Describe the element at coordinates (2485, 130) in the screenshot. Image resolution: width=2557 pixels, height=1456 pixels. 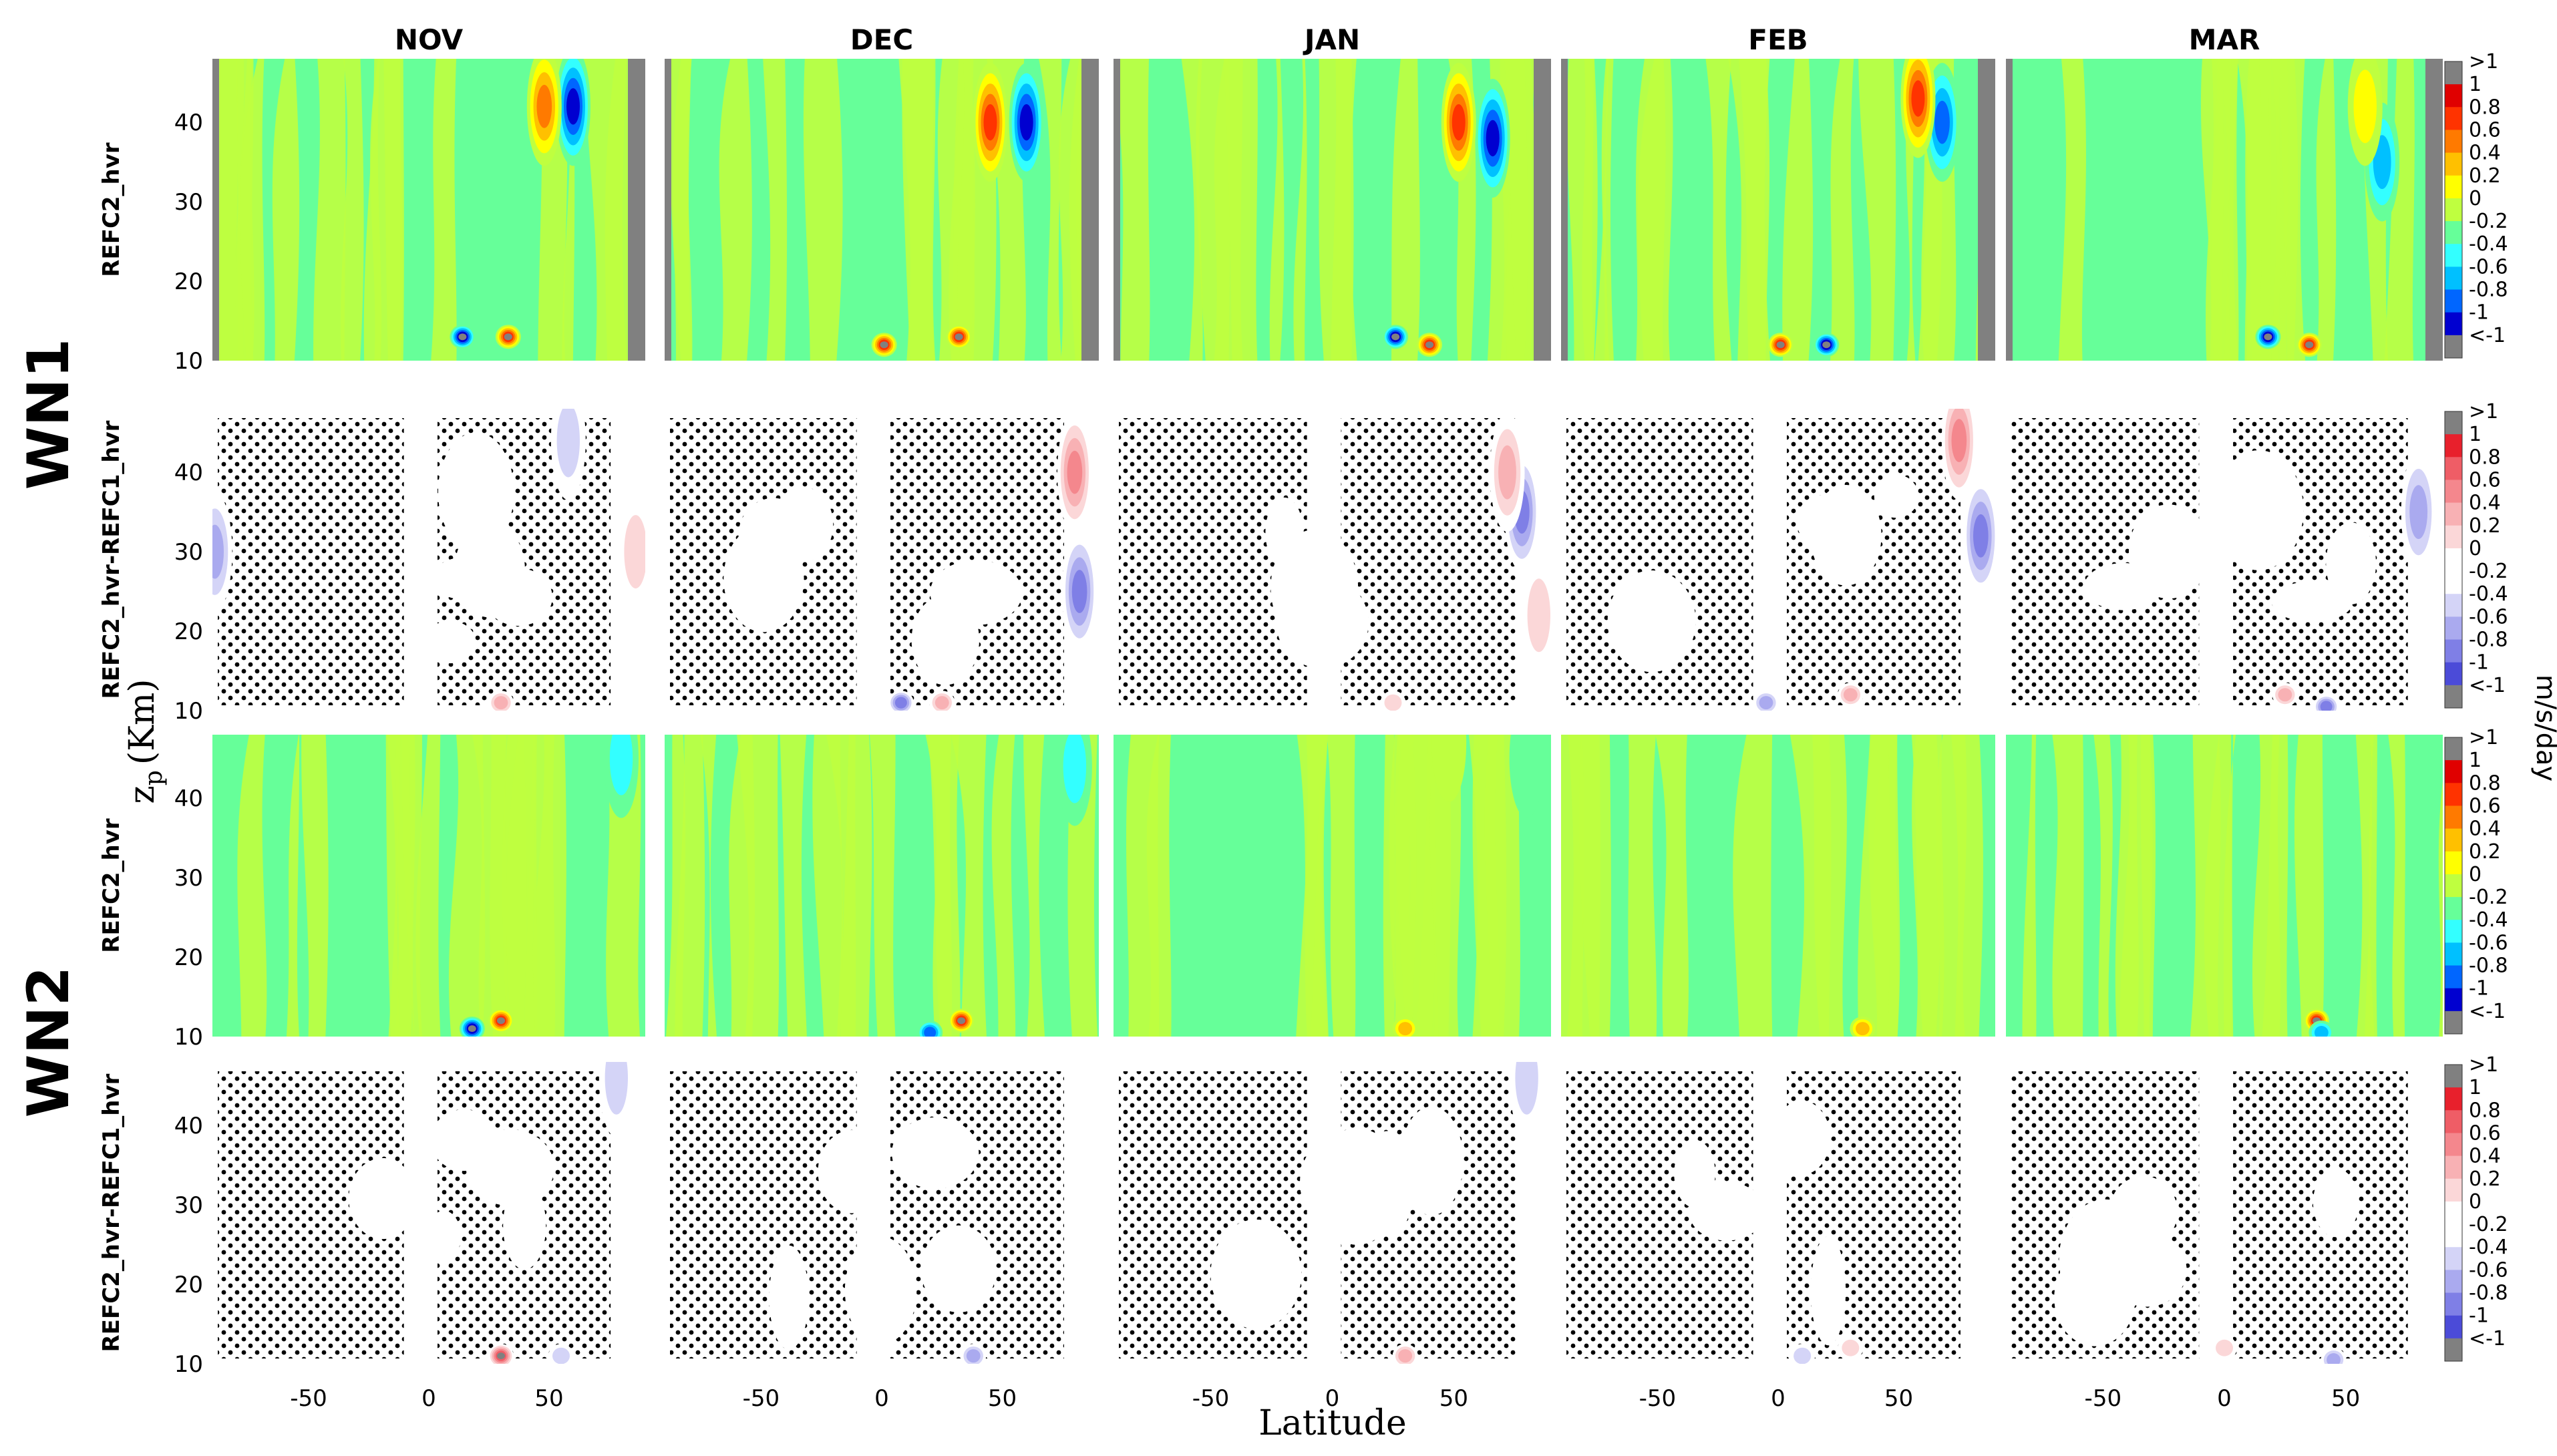
I see `colorbar-tick-label: 0.6` at that location.